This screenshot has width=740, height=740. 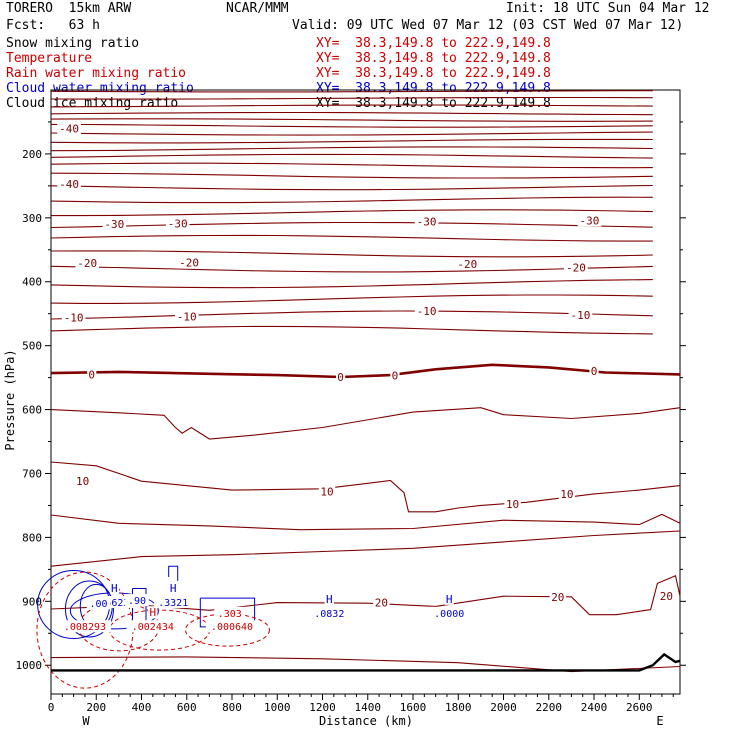 What do you see at coordinates (86, 721) in the screenshot?
I see `west-label: W` at bounding box center [86, 721].